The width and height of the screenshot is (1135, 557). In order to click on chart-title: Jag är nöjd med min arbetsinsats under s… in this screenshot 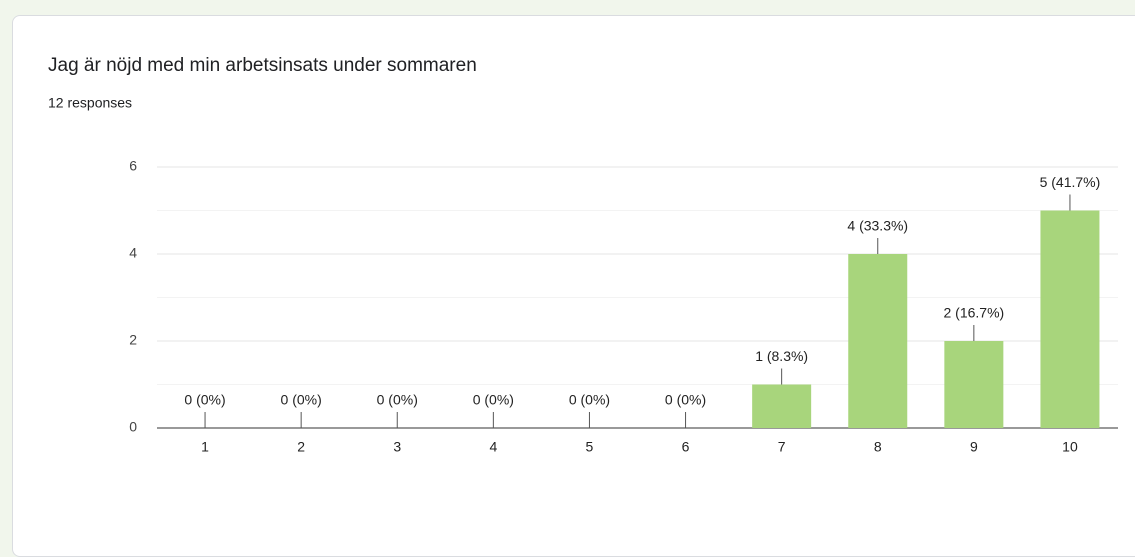, I will do `click(262, 65)`.